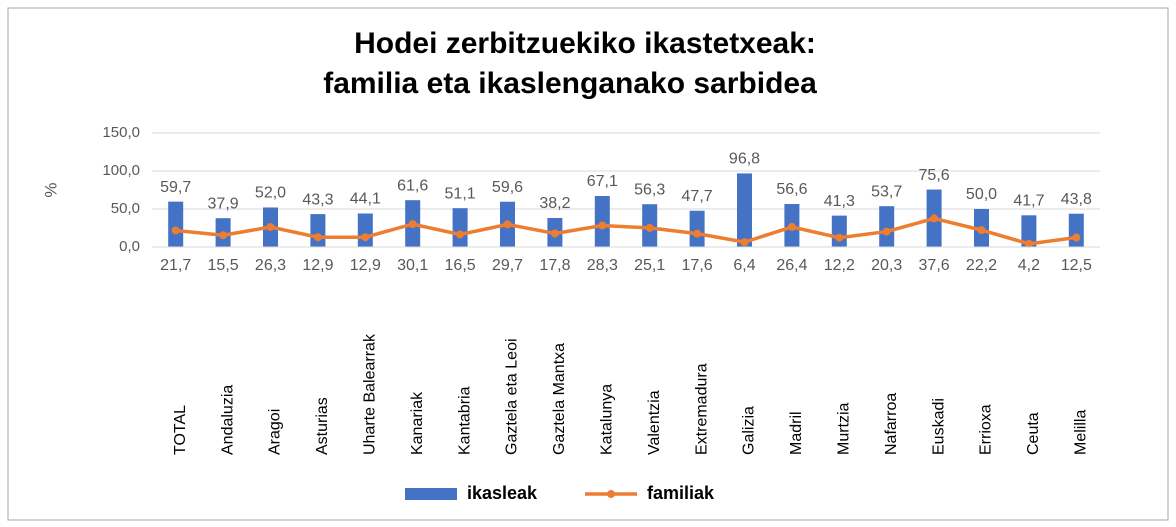  Describe the element at coordinates (175, 265) in the screenshot. I see `data-label: 21,7` at that location.